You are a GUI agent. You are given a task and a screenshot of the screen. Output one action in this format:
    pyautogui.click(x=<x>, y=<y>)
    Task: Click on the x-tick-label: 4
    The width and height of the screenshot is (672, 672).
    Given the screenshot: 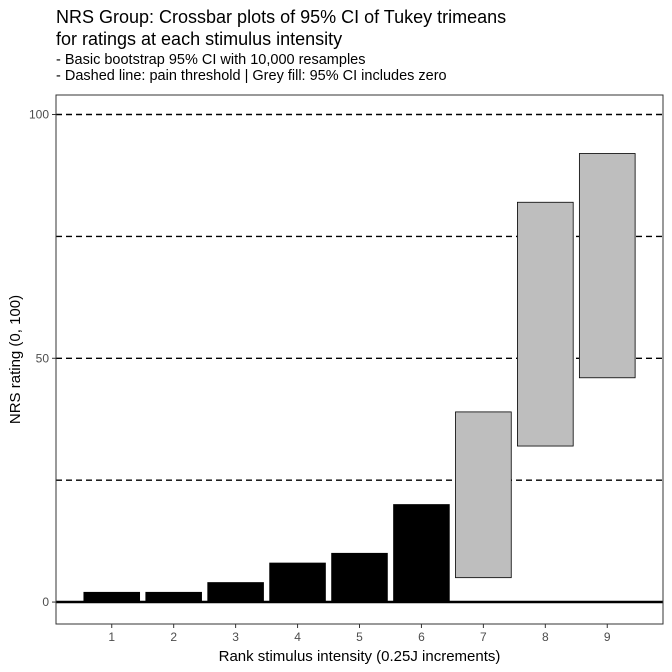 What is the action you would take?
    pyautogui.click(x=297, y=637)
    